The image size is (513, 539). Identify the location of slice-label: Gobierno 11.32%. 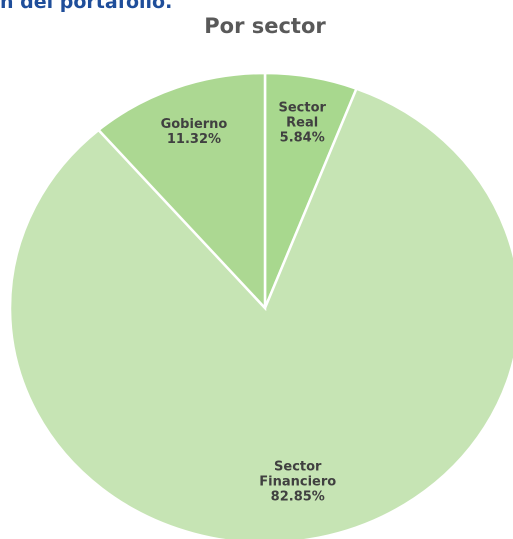
(194, 132).